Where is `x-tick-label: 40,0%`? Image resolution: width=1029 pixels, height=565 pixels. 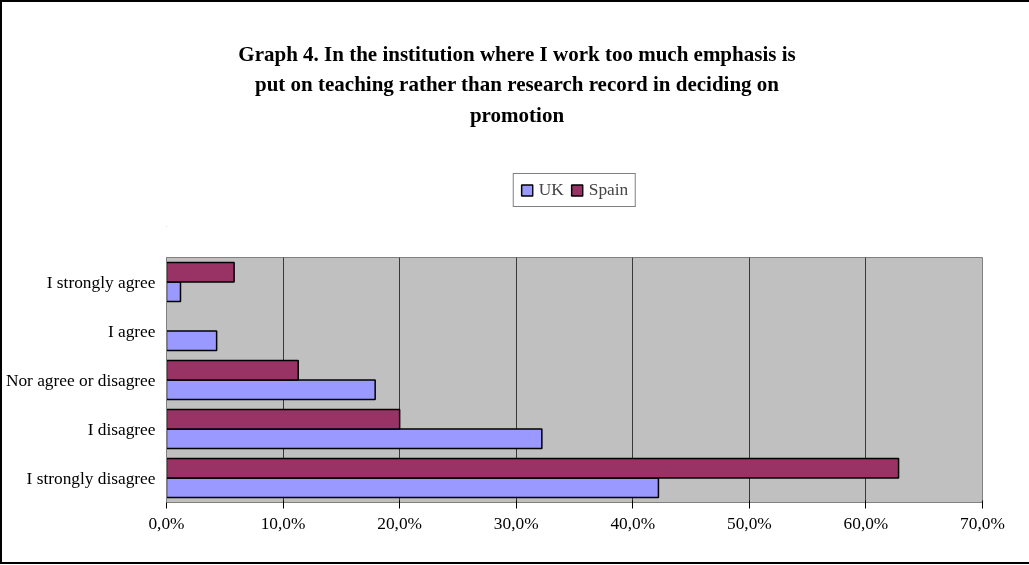
x-tick-label: 40,0% is located at coordinates (633, 523).